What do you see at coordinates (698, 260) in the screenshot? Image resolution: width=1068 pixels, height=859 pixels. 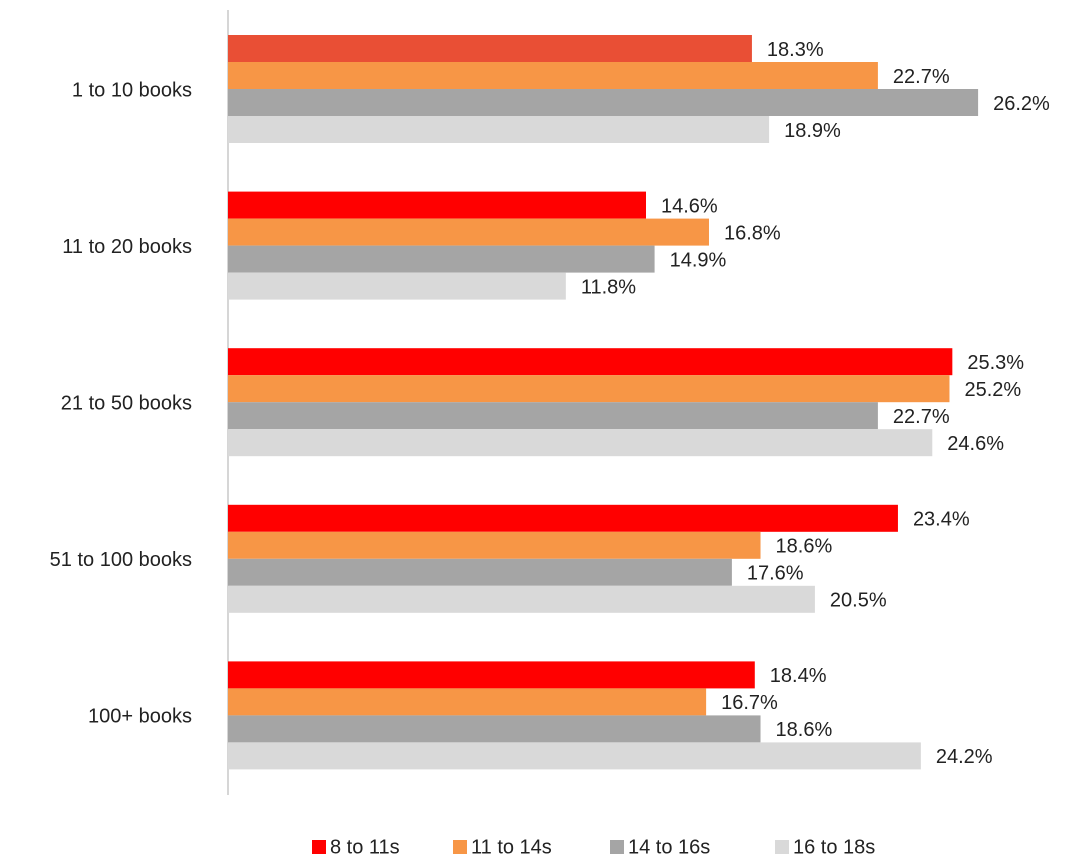 I see `value-label: 14.9%` at bounding box center [698, 260].